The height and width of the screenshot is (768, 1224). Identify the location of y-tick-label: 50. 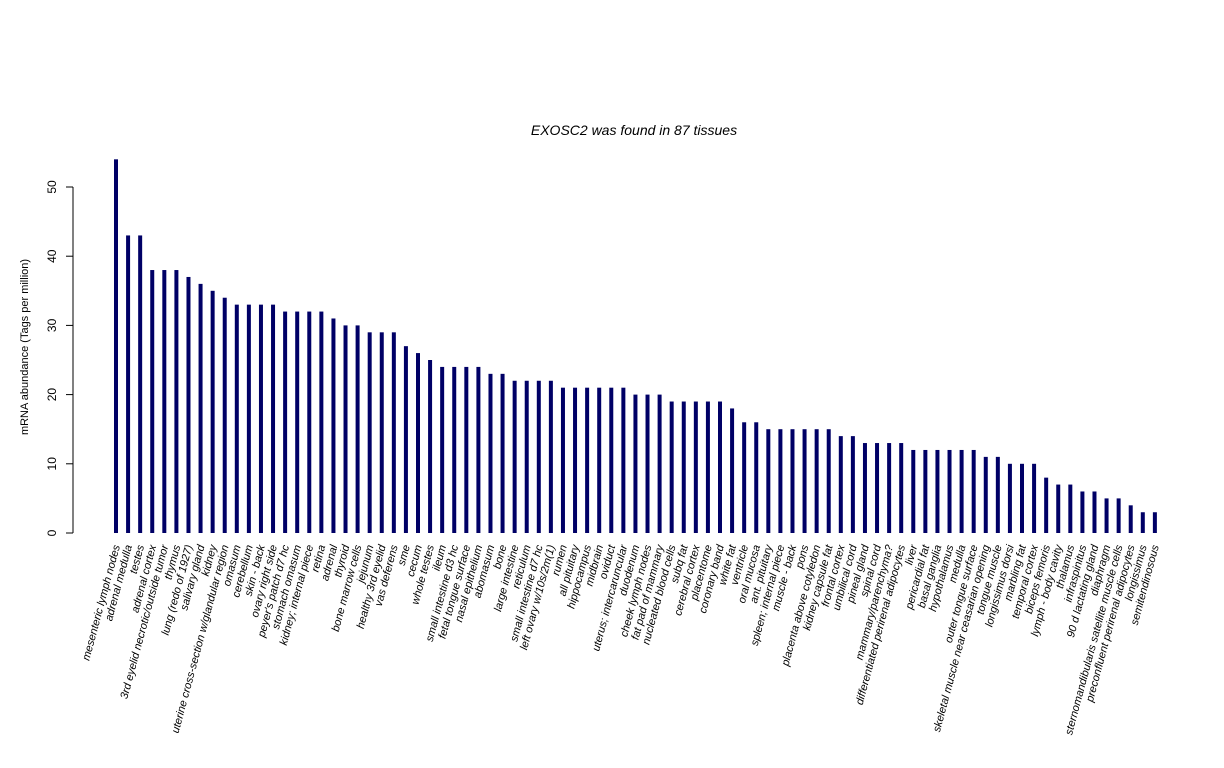
(52, 187).